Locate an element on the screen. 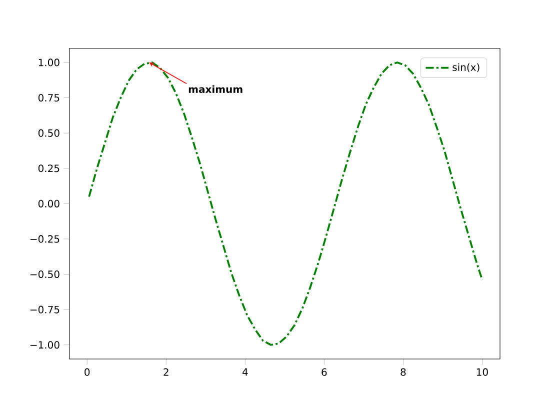  y-tick-label: −0.50 is located at coordinates (45, 274).